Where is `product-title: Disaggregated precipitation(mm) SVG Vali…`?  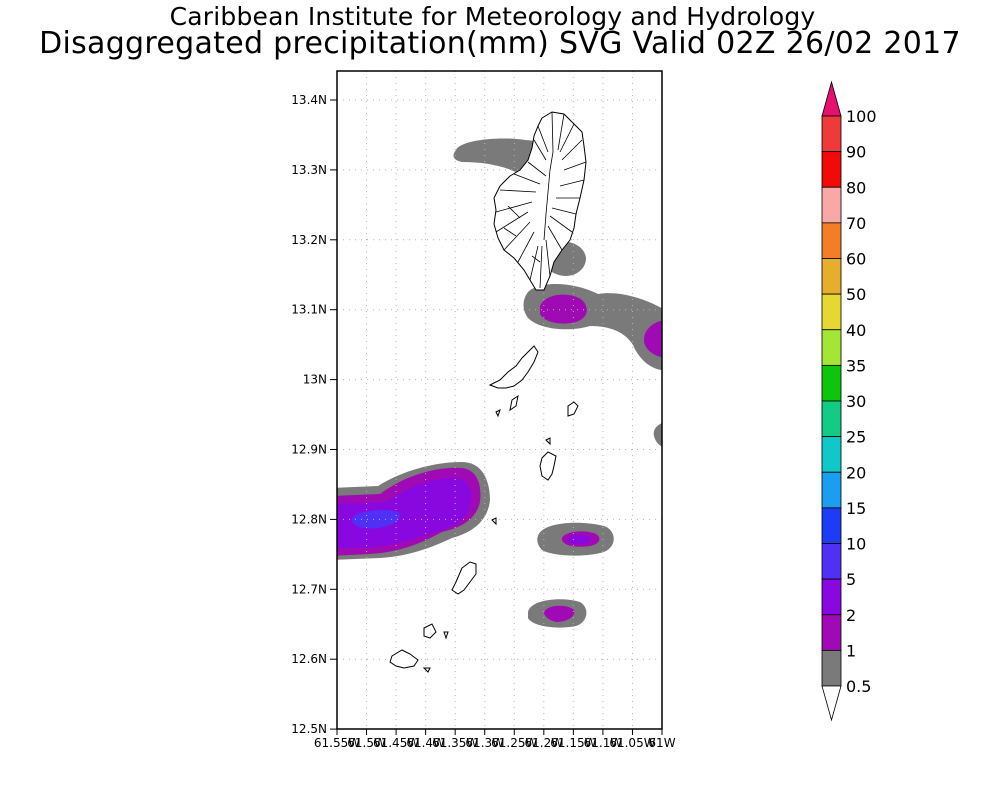
product-title: Disaggregated precipitation(mm) SVG Vali… is located at coordinates (500, 43).